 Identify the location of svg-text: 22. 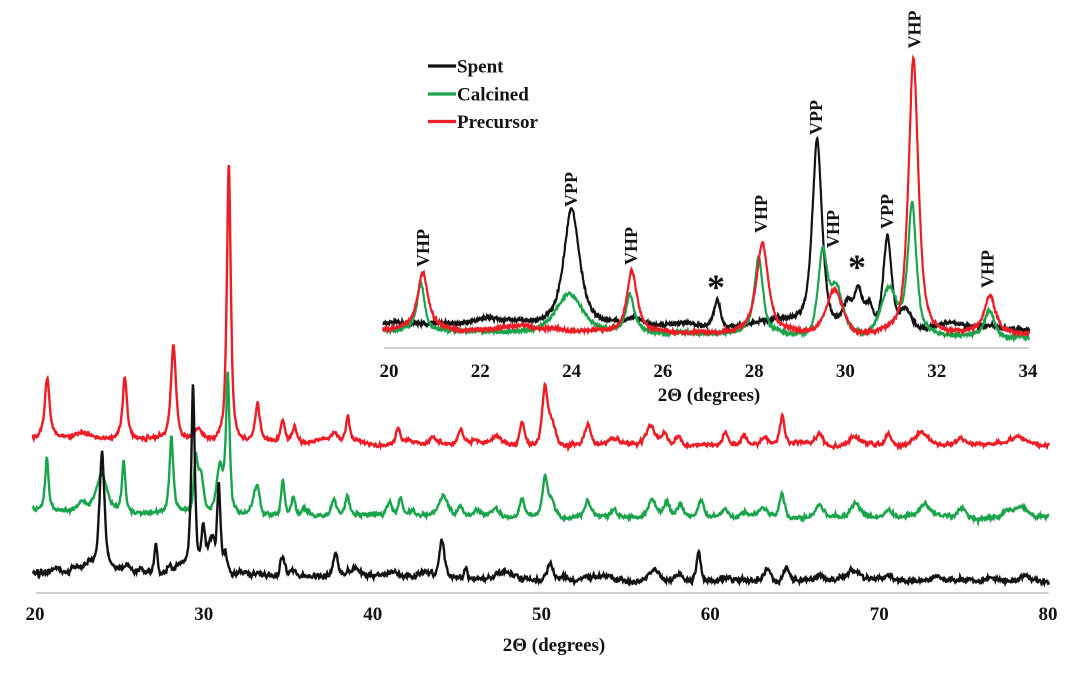
(480, 371).